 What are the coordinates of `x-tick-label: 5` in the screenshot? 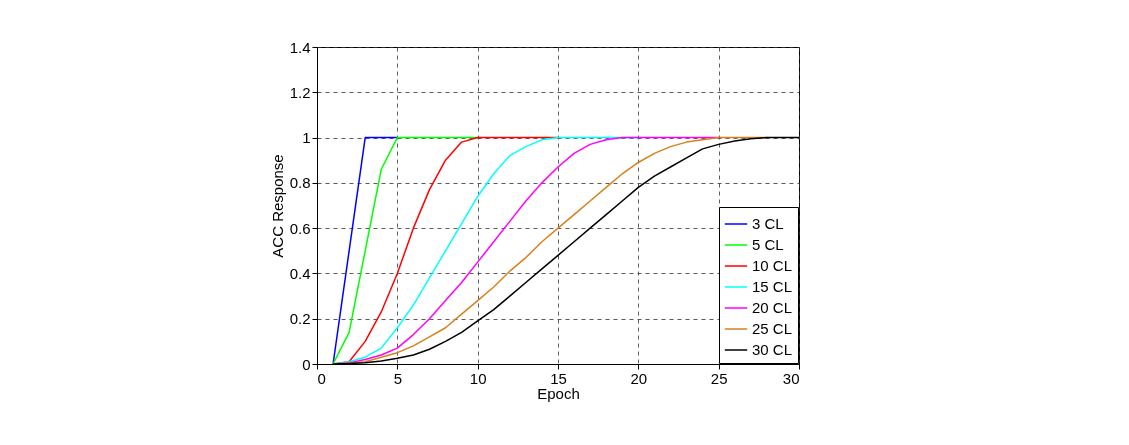 It's located at (398, 378).